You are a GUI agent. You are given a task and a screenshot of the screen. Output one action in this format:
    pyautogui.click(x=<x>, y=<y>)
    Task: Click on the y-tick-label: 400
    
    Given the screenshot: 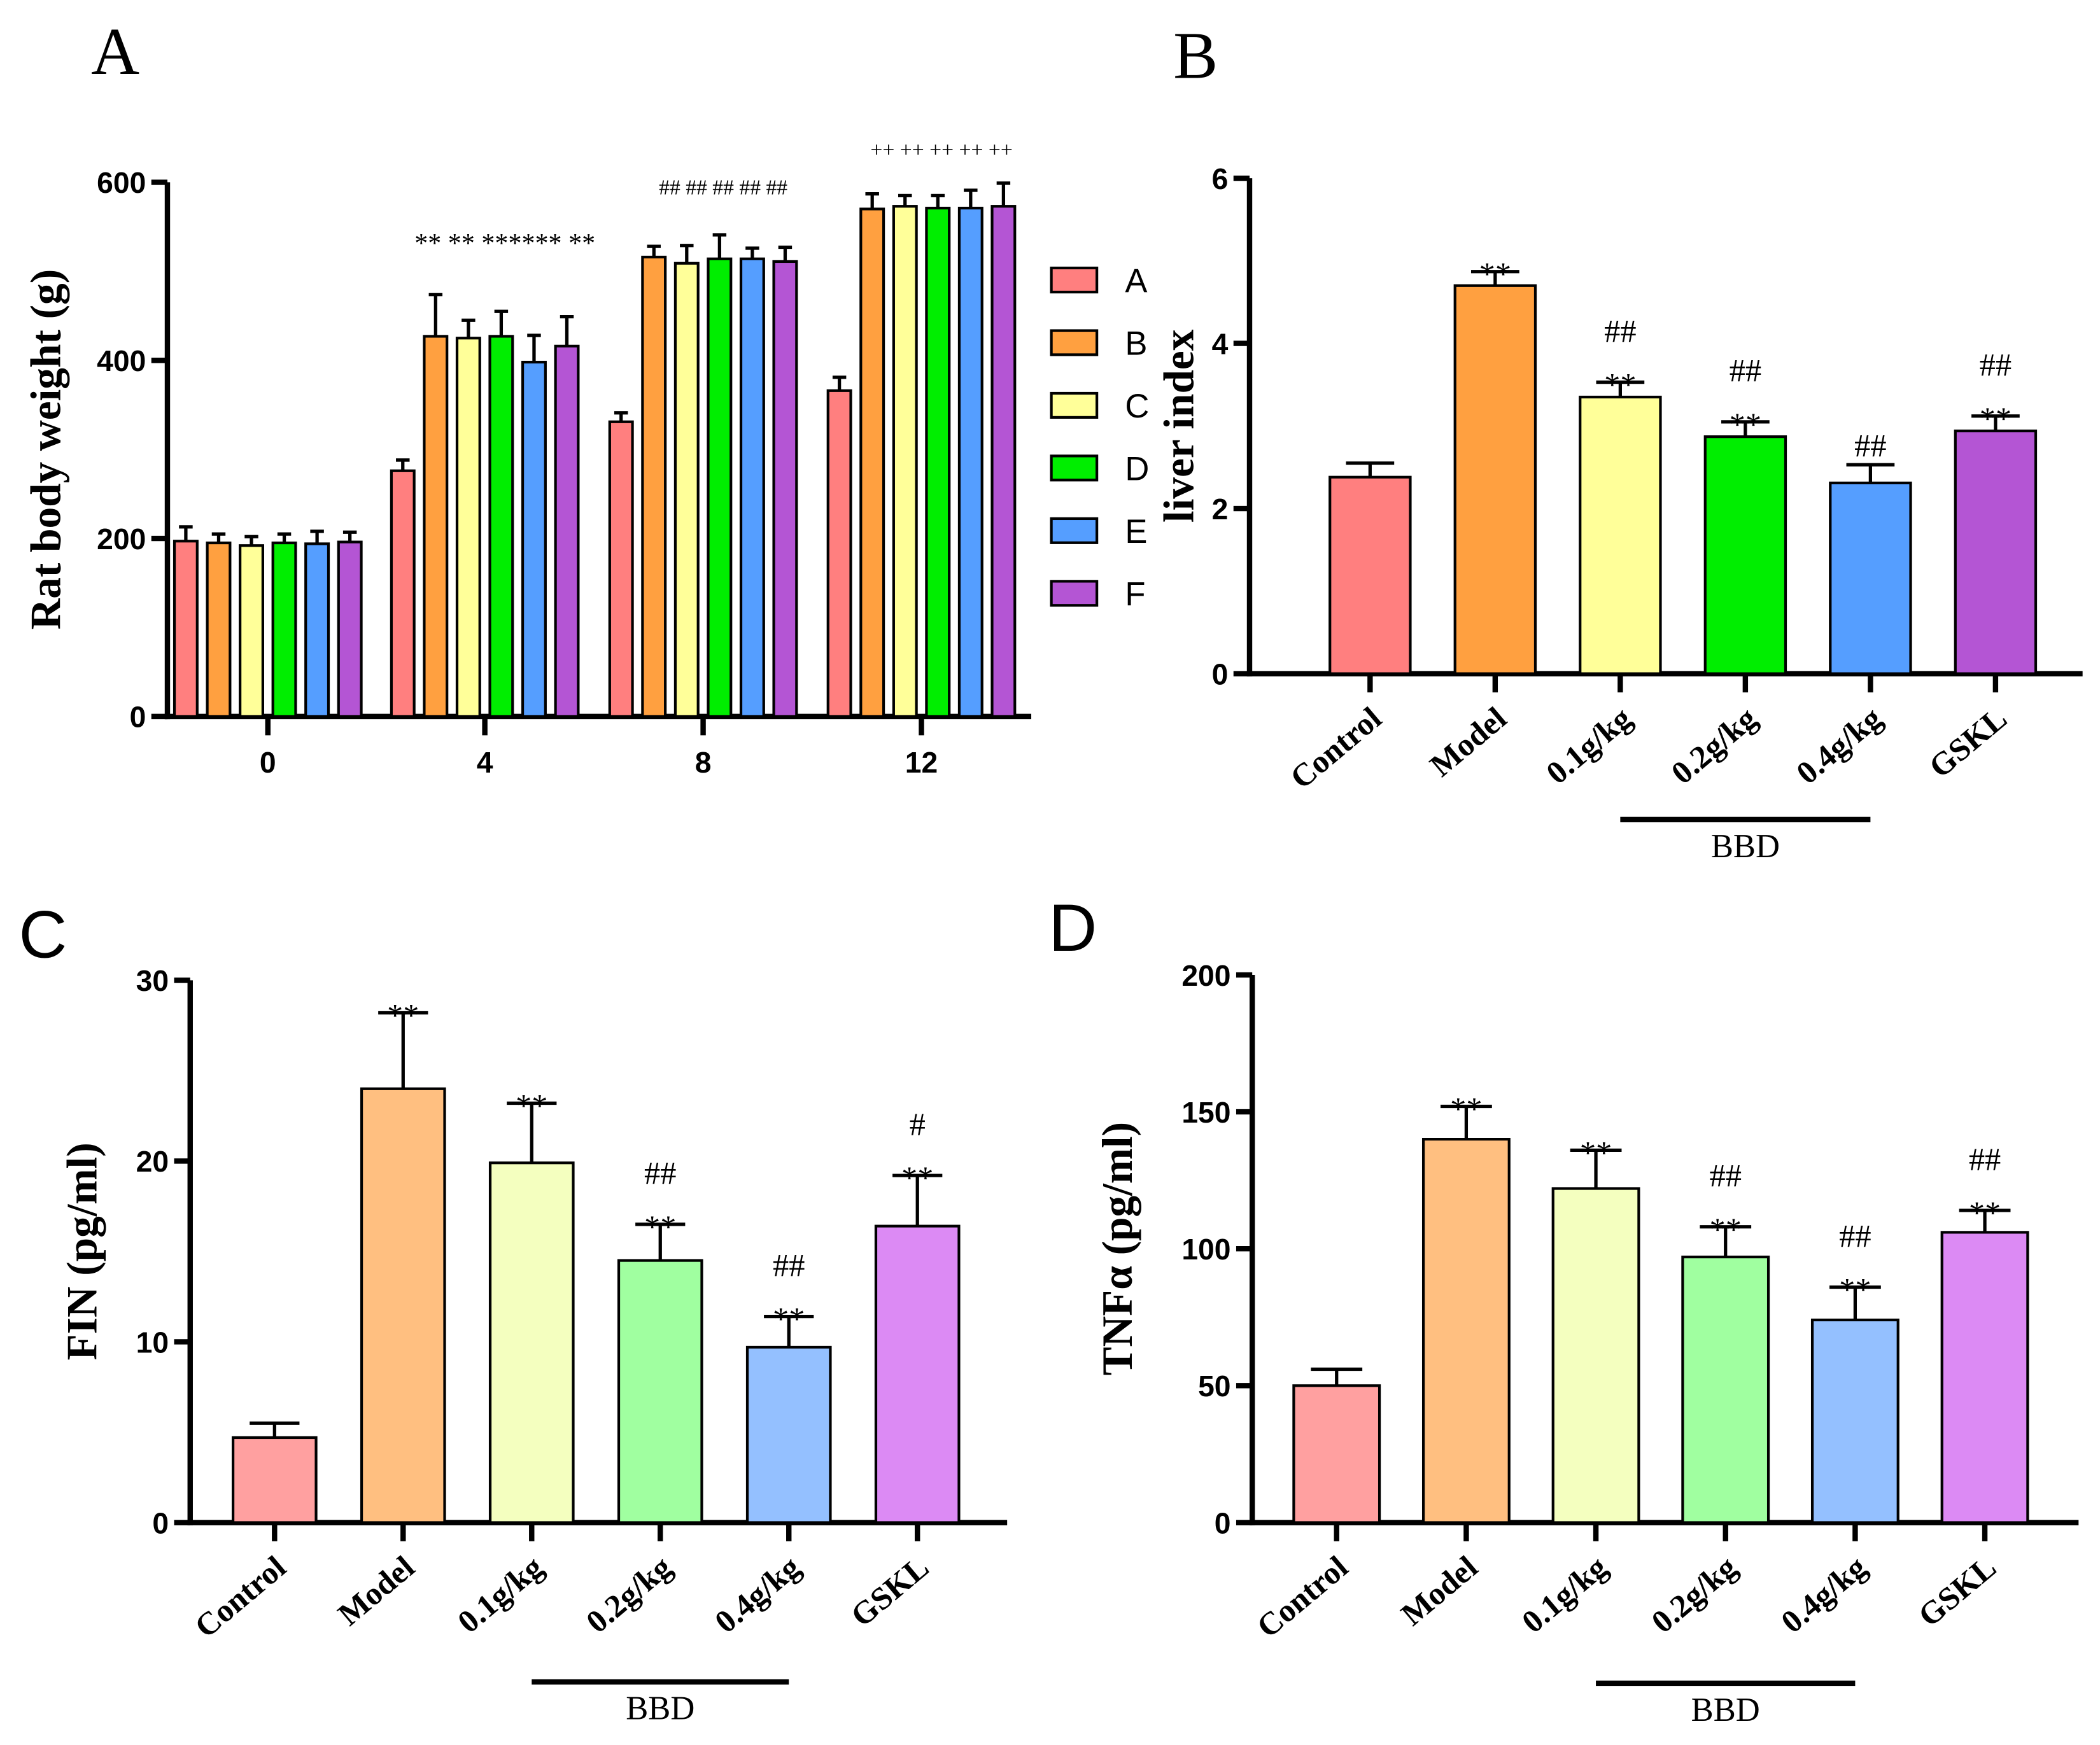 What is the action you would take?
    pyautogui.click(x=121, y=360)
    